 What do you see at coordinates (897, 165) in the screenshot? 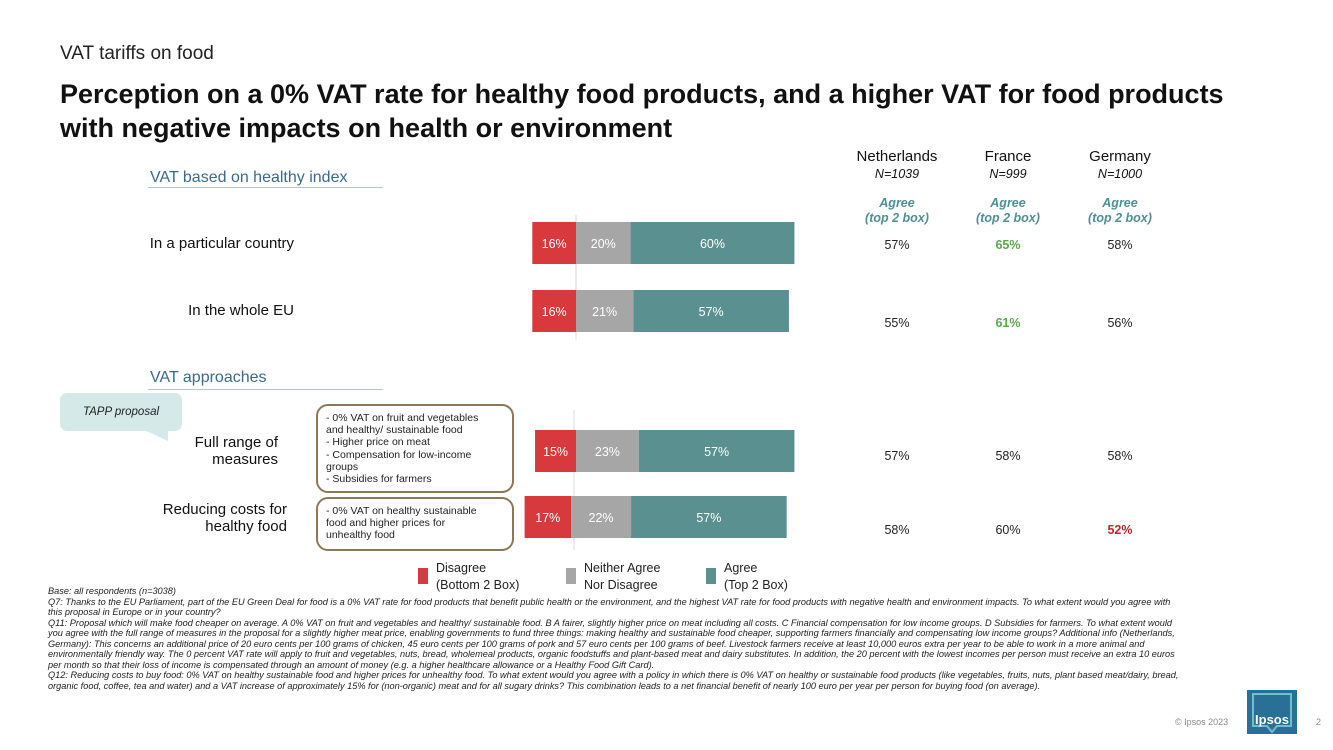
I see `column-header-netherlands: Netherlands N=1039` at bounding box center [897, 165].